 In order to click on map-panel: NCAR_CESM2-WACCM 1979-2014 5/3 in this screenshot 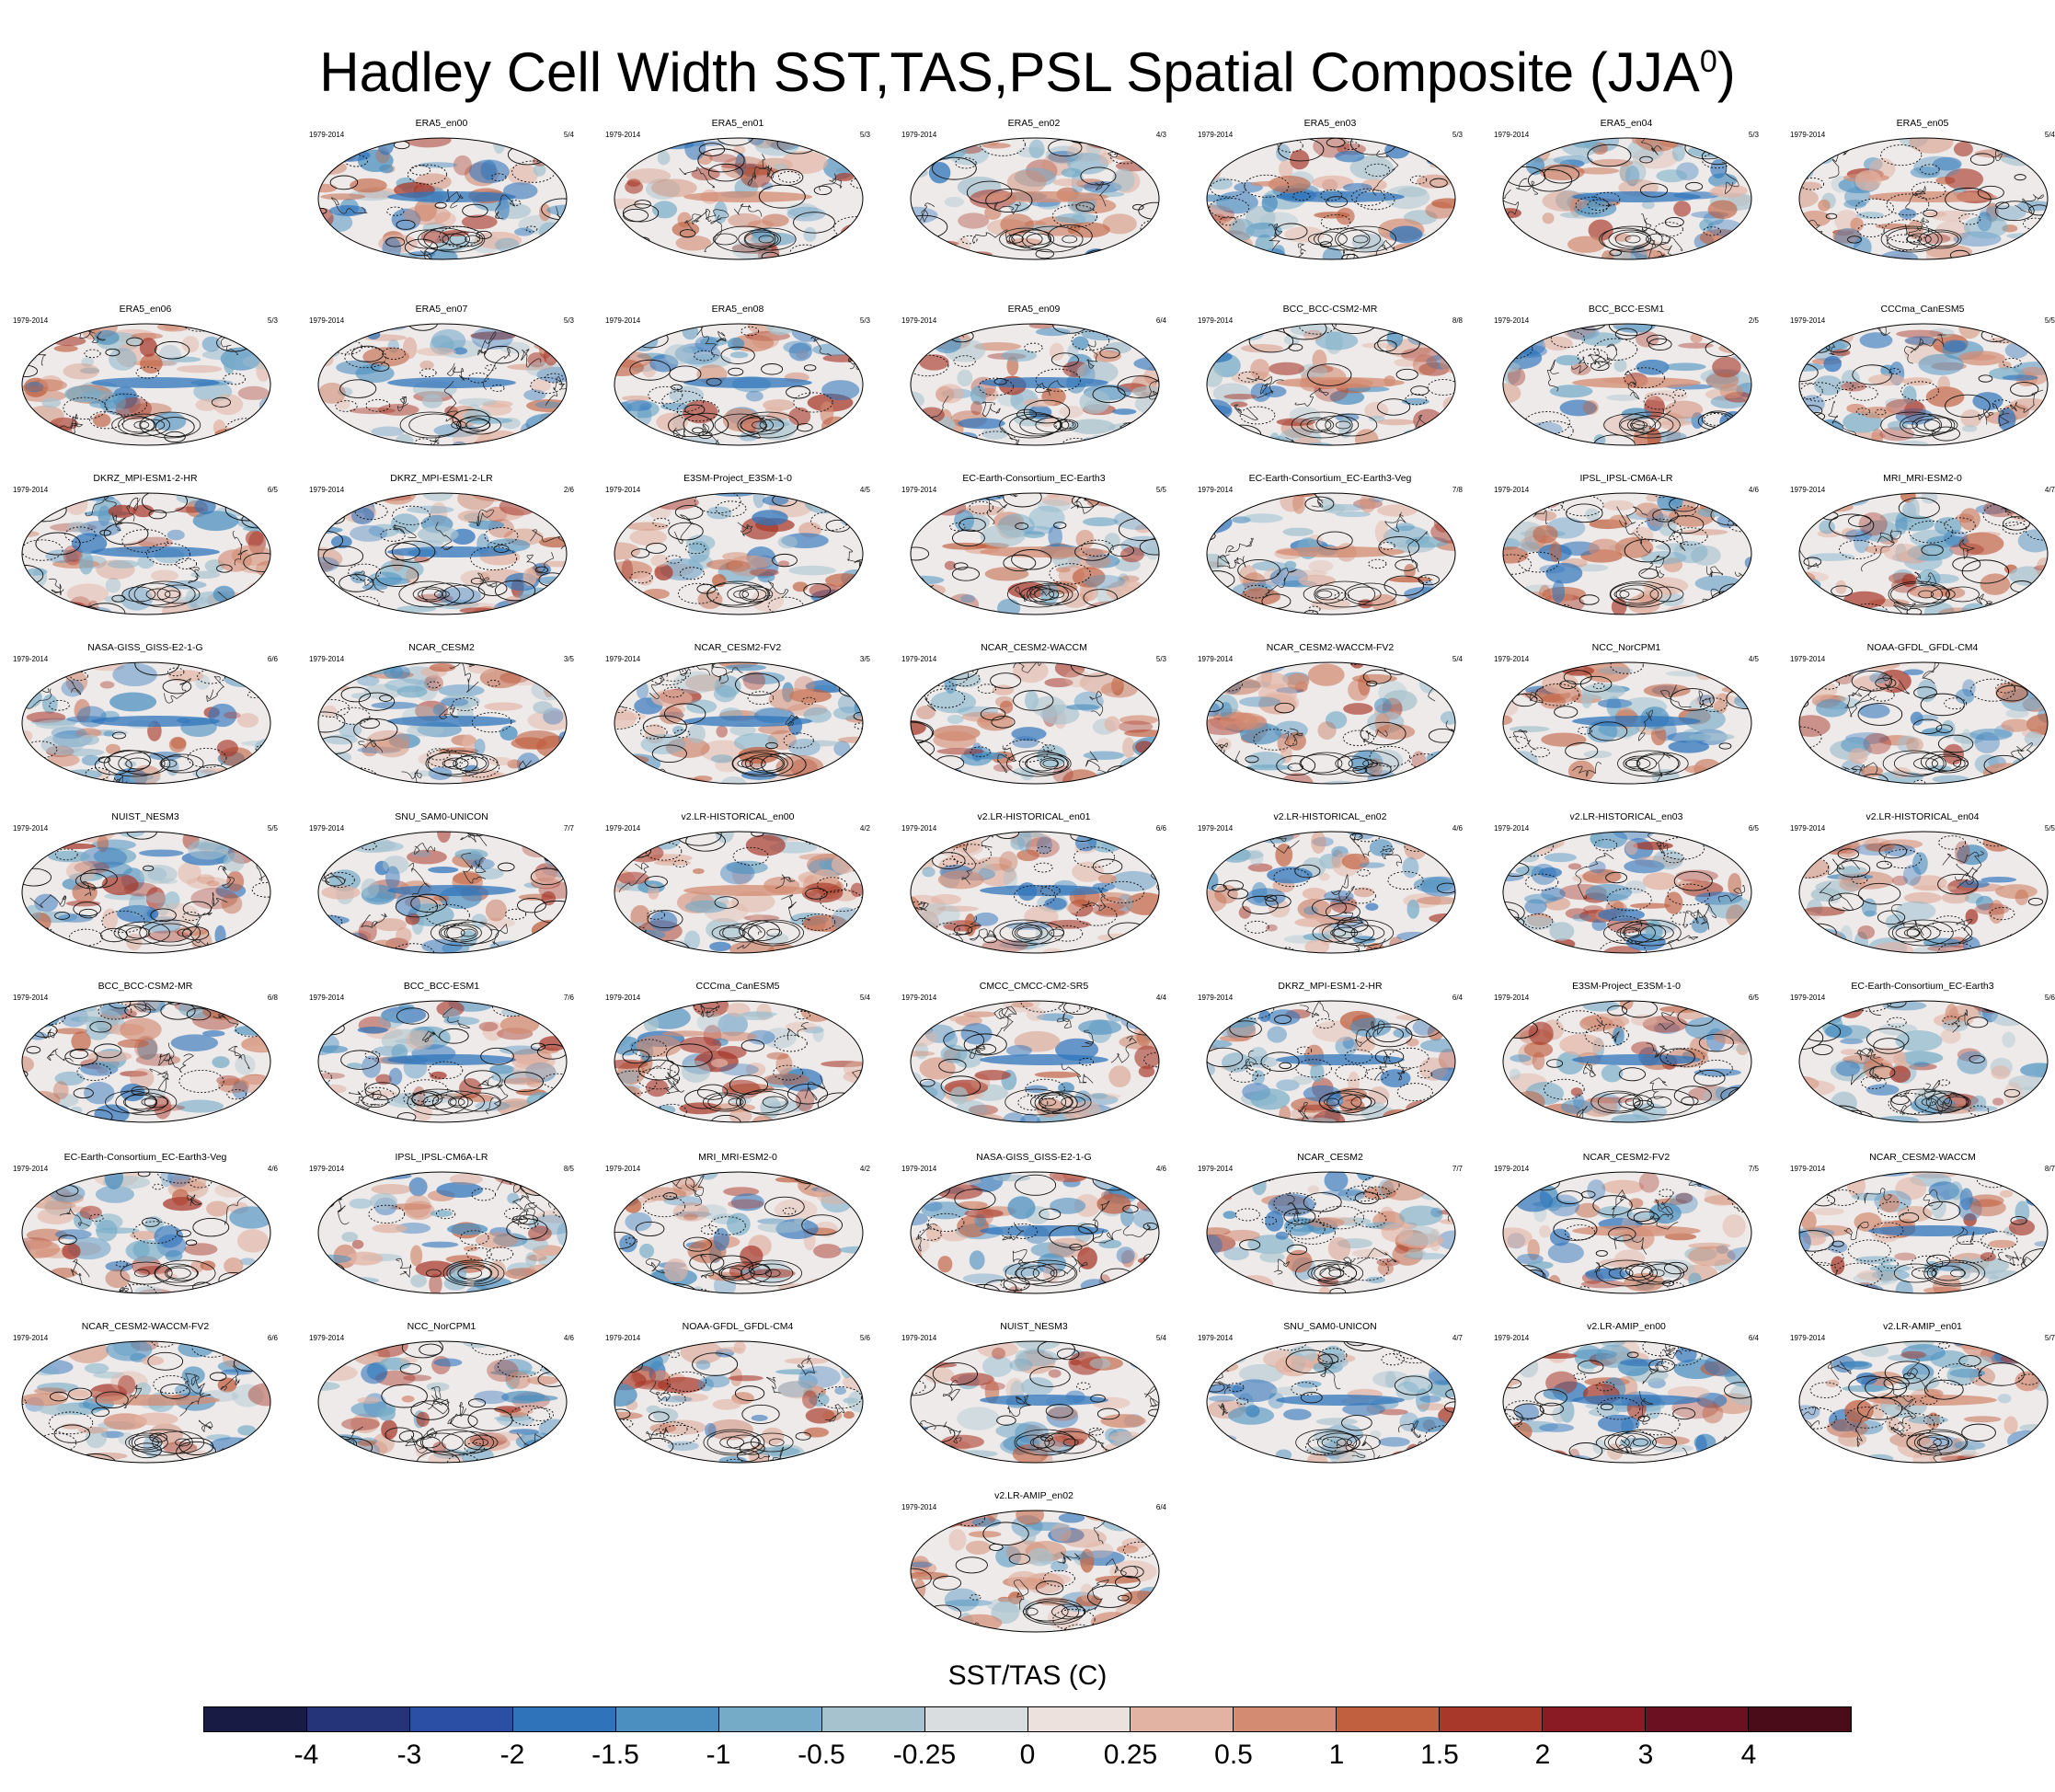, I will do `click(1033, 715)`.